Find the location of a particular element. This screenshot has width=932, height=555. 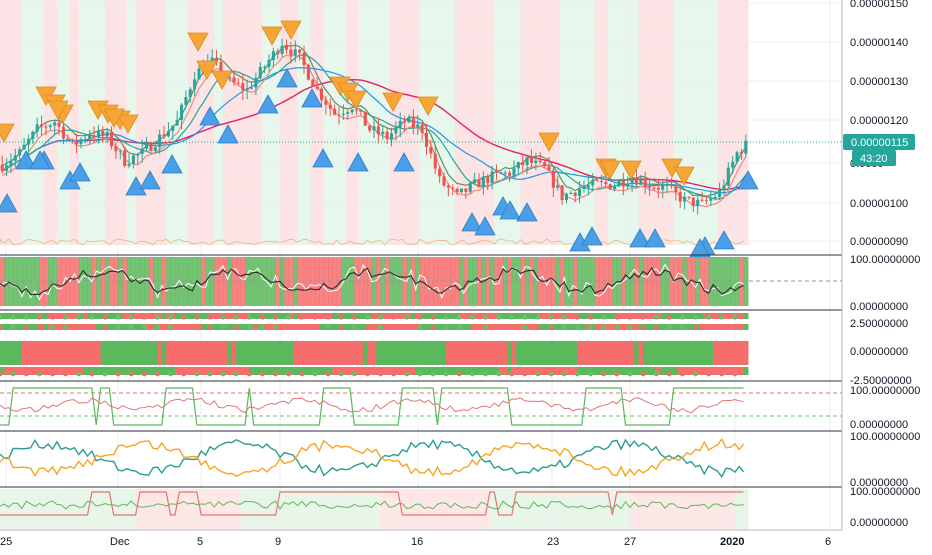

current-price-badge: 0.00000115 is located at coordinates (879, 142).